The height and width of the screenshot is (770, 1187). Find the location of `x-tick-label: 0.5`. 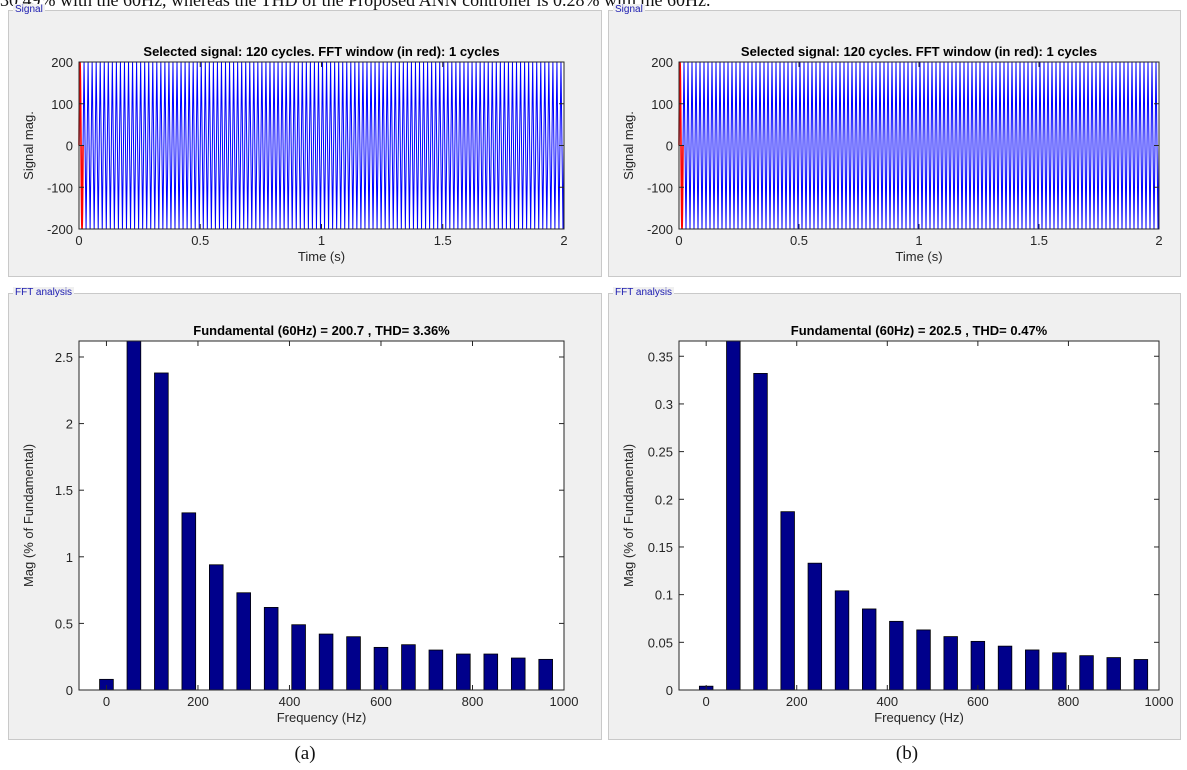

x-tick-label: 0.5 is located at coordinates (200, 240).